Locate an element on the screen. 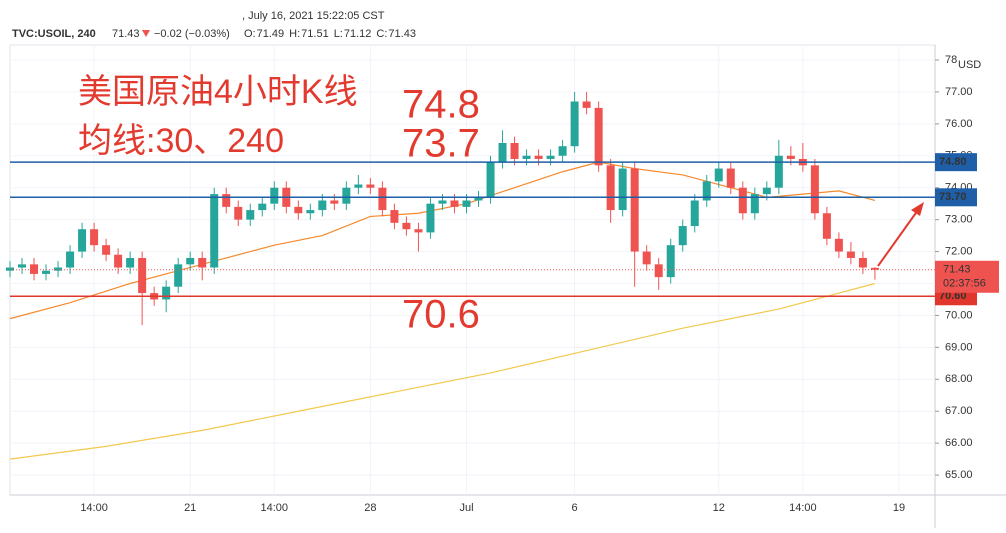  ohlc-value: 71.51 is located at coordinates (315, 34).